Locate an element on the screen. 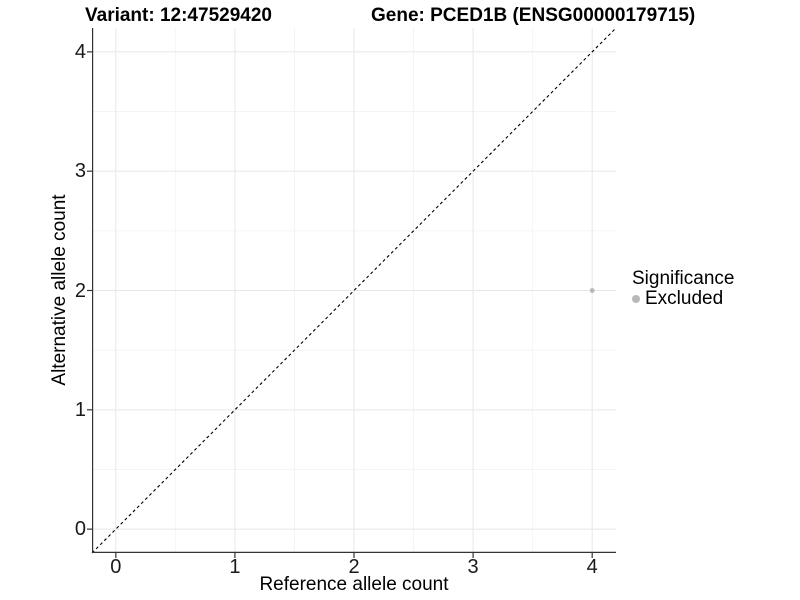 The width and height of the screenshot is (800, 600). x-tick-label: 4 is located at coordinates (592, 567).